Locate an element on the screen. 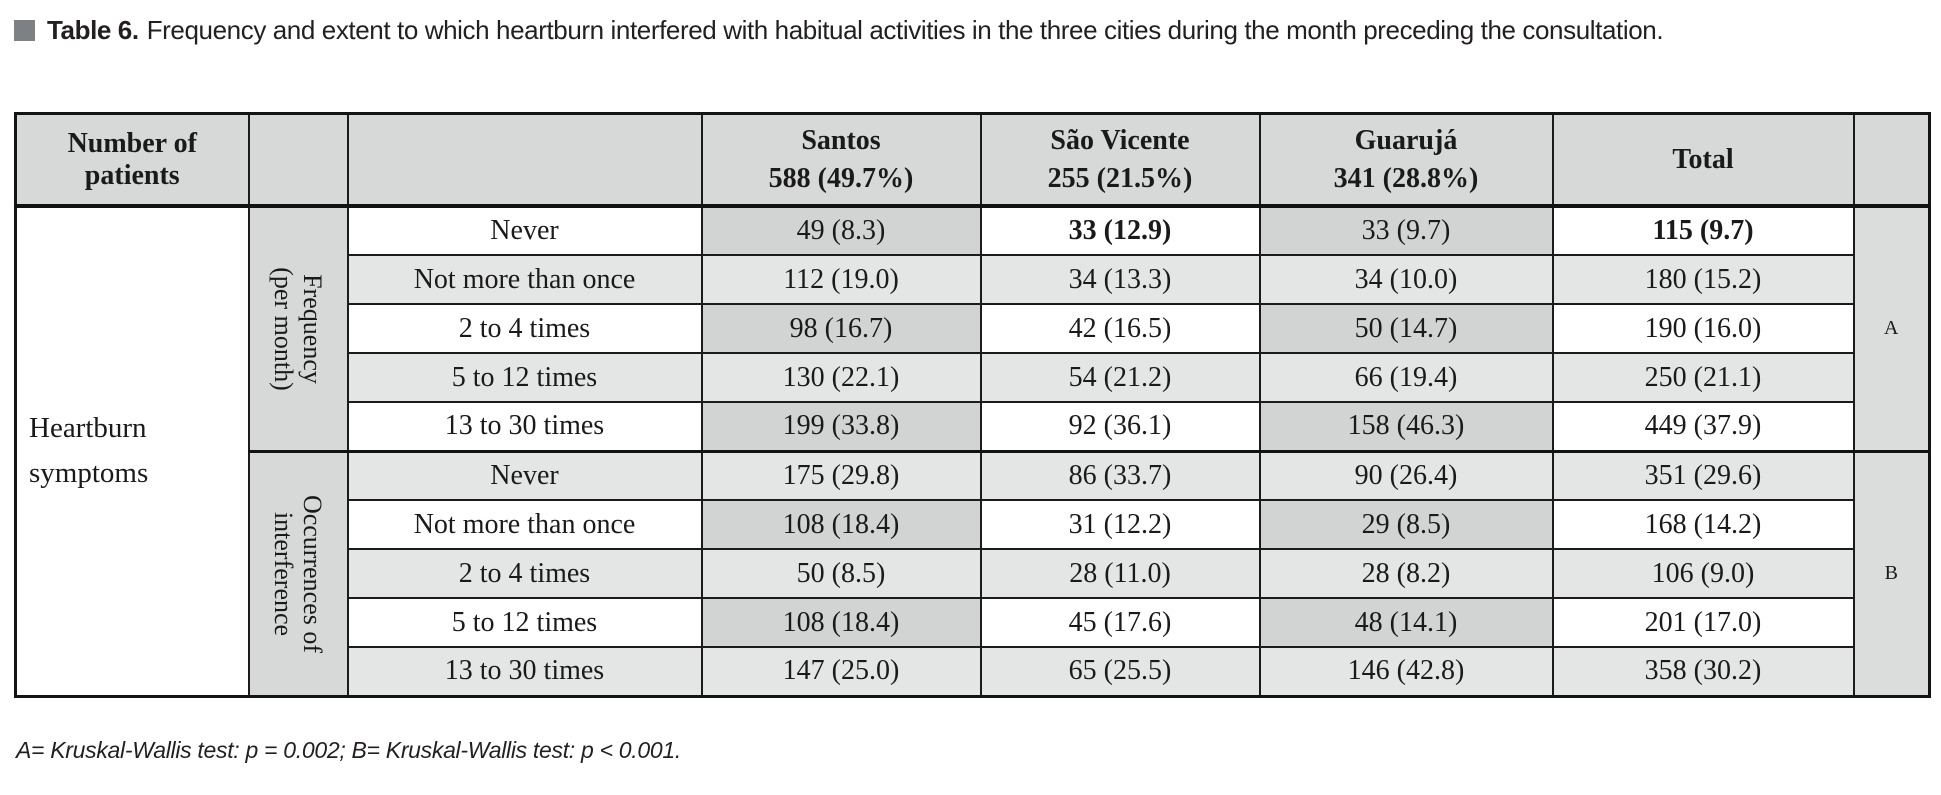 The height and width of the screenshot is (795, 1941). value-cell: 50 (8.5) is located at coordinates (841, 573).